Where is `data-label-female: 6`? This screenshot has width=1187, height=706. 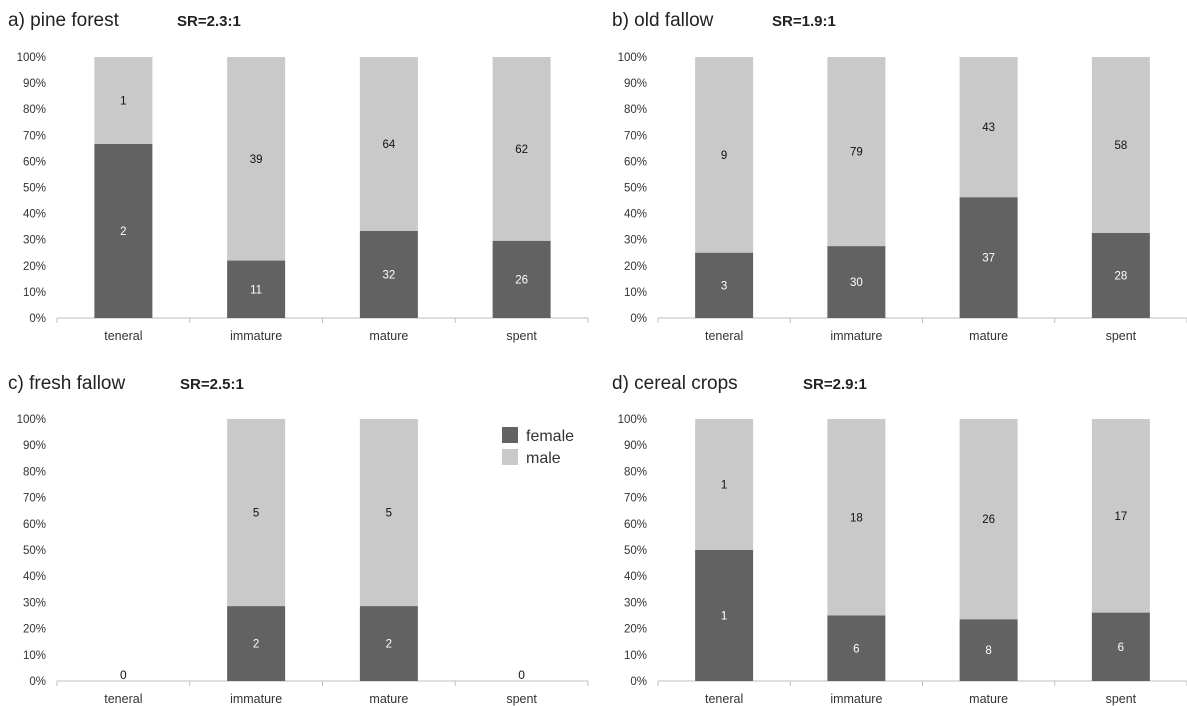
data-label-female: 6 is located at coordinates (1121, 648).